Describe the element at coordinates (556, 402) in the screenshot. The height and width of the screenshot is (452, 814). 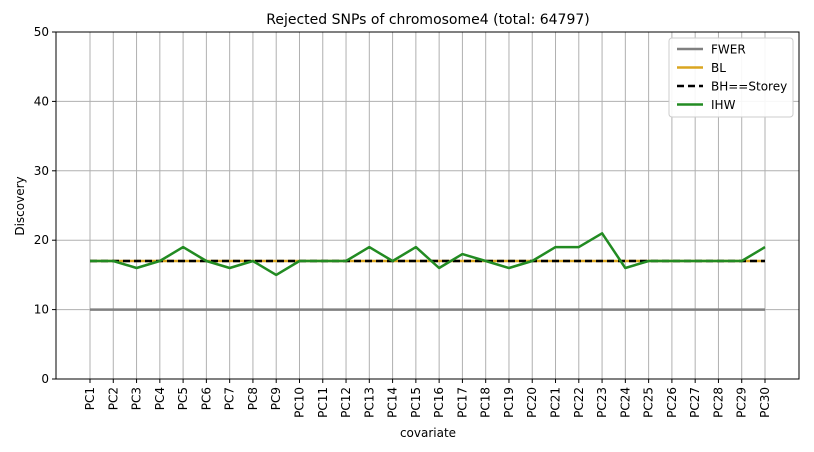
I see `x-tick-label: PC21` at that location.